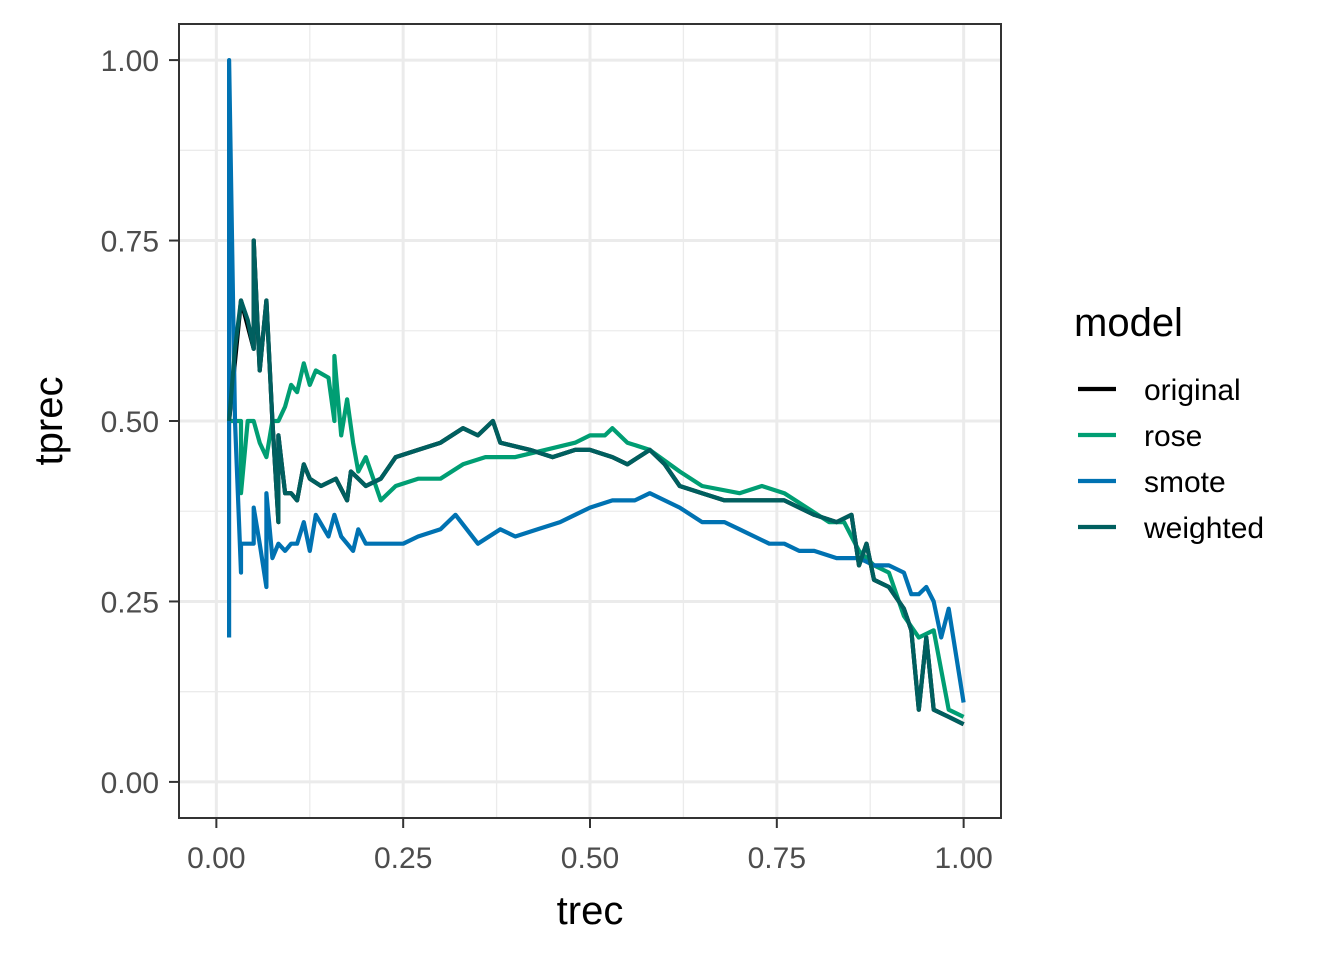 This screenshot has width=1344, height=960. I want to click on x-axis-title: trec, so click(590, 911).